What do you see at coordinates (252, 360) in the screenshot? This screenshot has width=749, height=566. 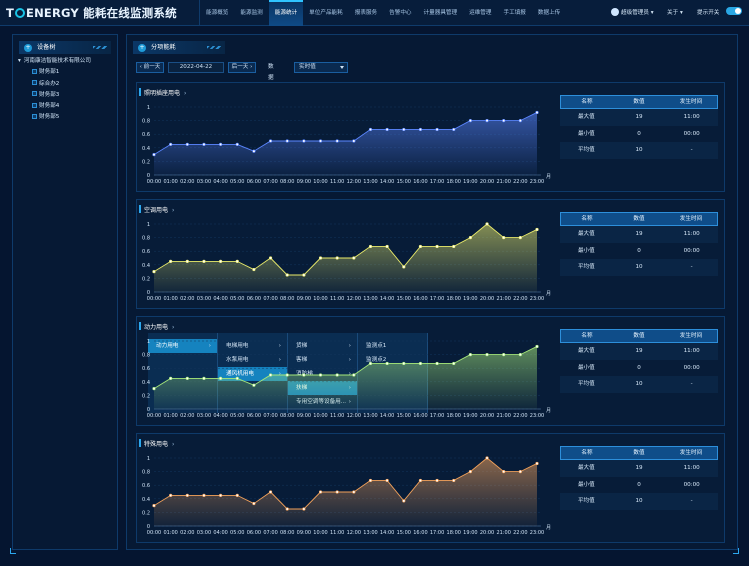 I see `cascader-option: 水泵用电 ›` at bounding box center [252, 360].